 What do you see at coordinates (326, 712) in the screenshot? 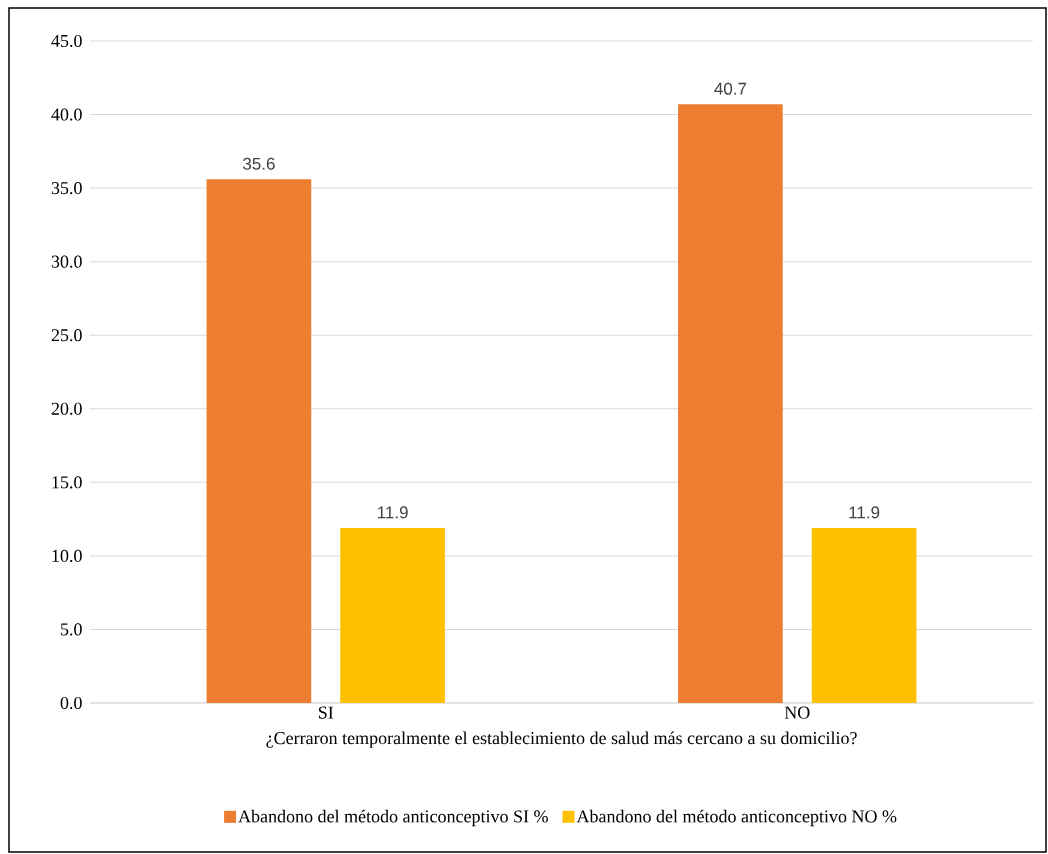
I see `x-tick-label: SI` at bounding box center [326, 712].